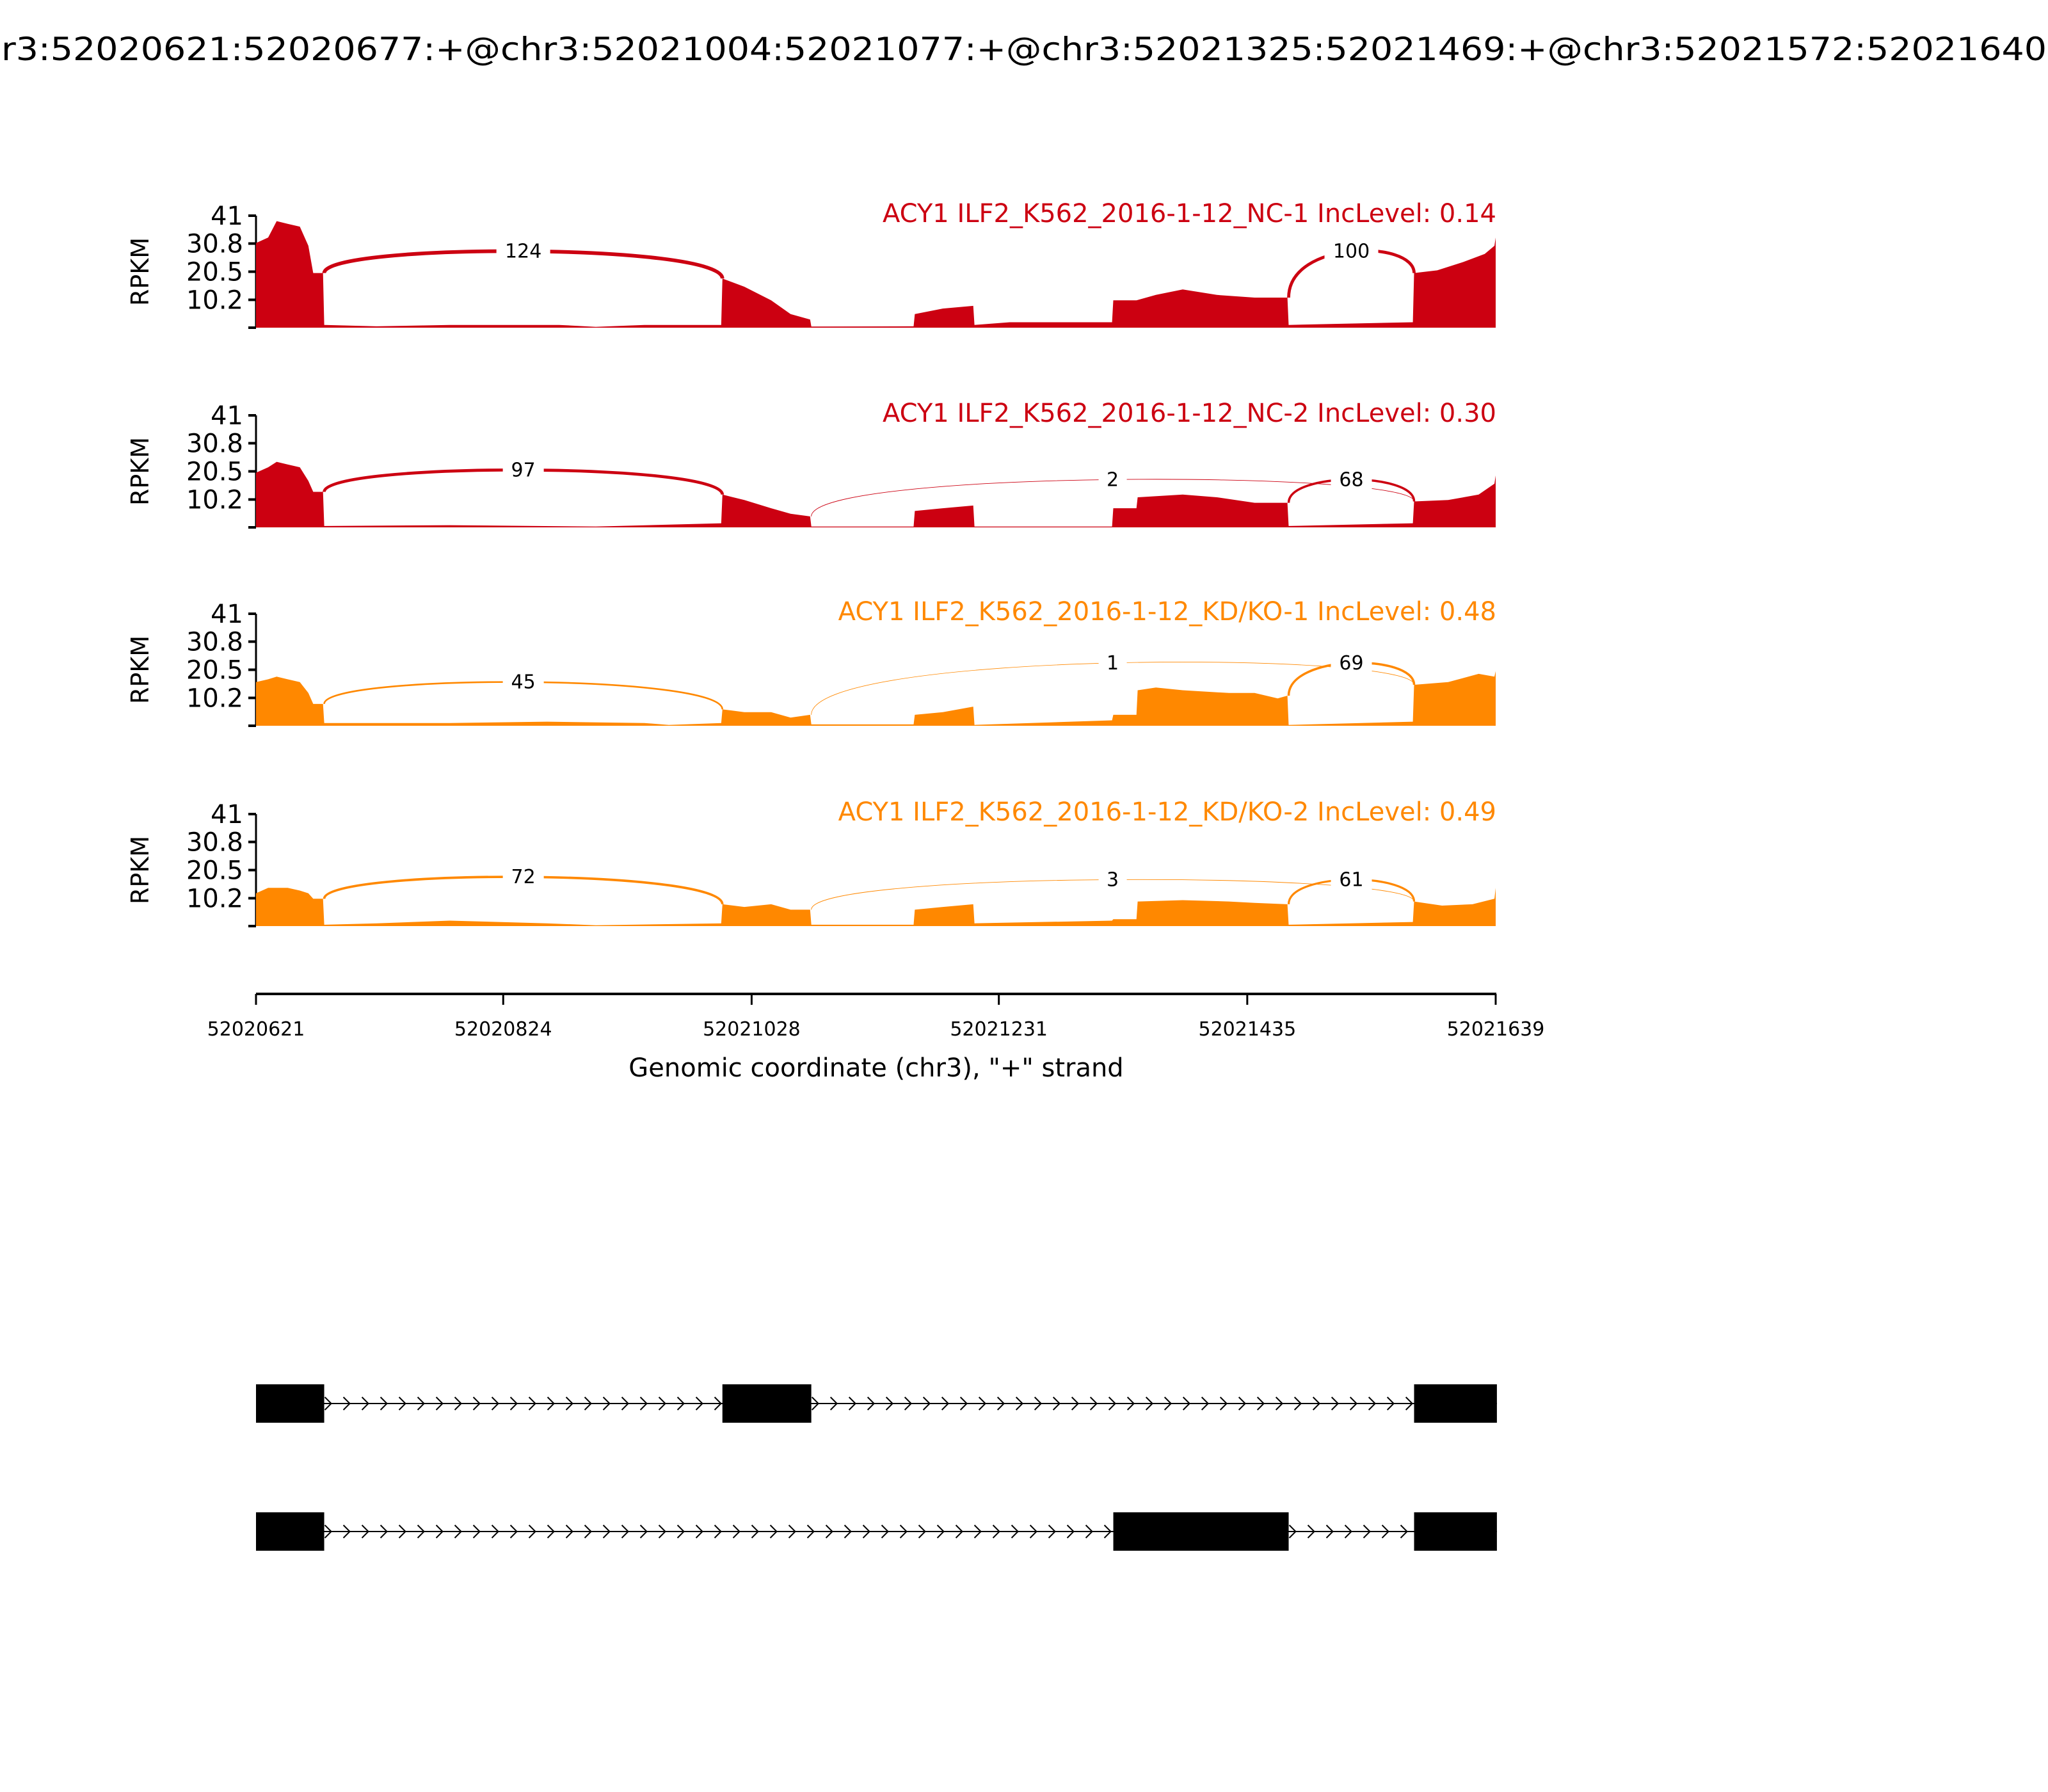 This screenshot has height=1792, width=2048. I want to click on junction-count-label: 45, so click(523, 682).